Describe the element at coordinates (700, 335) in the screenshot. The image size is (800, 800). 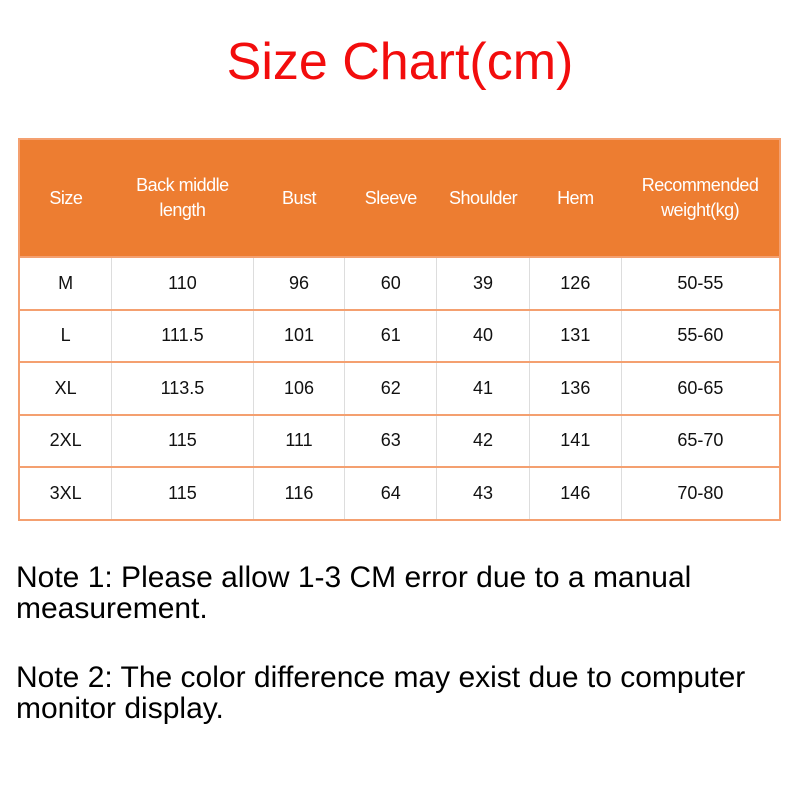
I see `table-cell: 55-60` at that location.